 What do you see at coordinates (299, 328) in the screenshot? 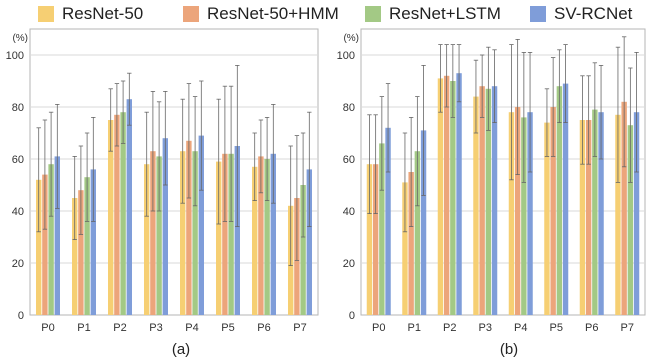
I see `x-tick-label: P7` at bounding box center [299, 328].